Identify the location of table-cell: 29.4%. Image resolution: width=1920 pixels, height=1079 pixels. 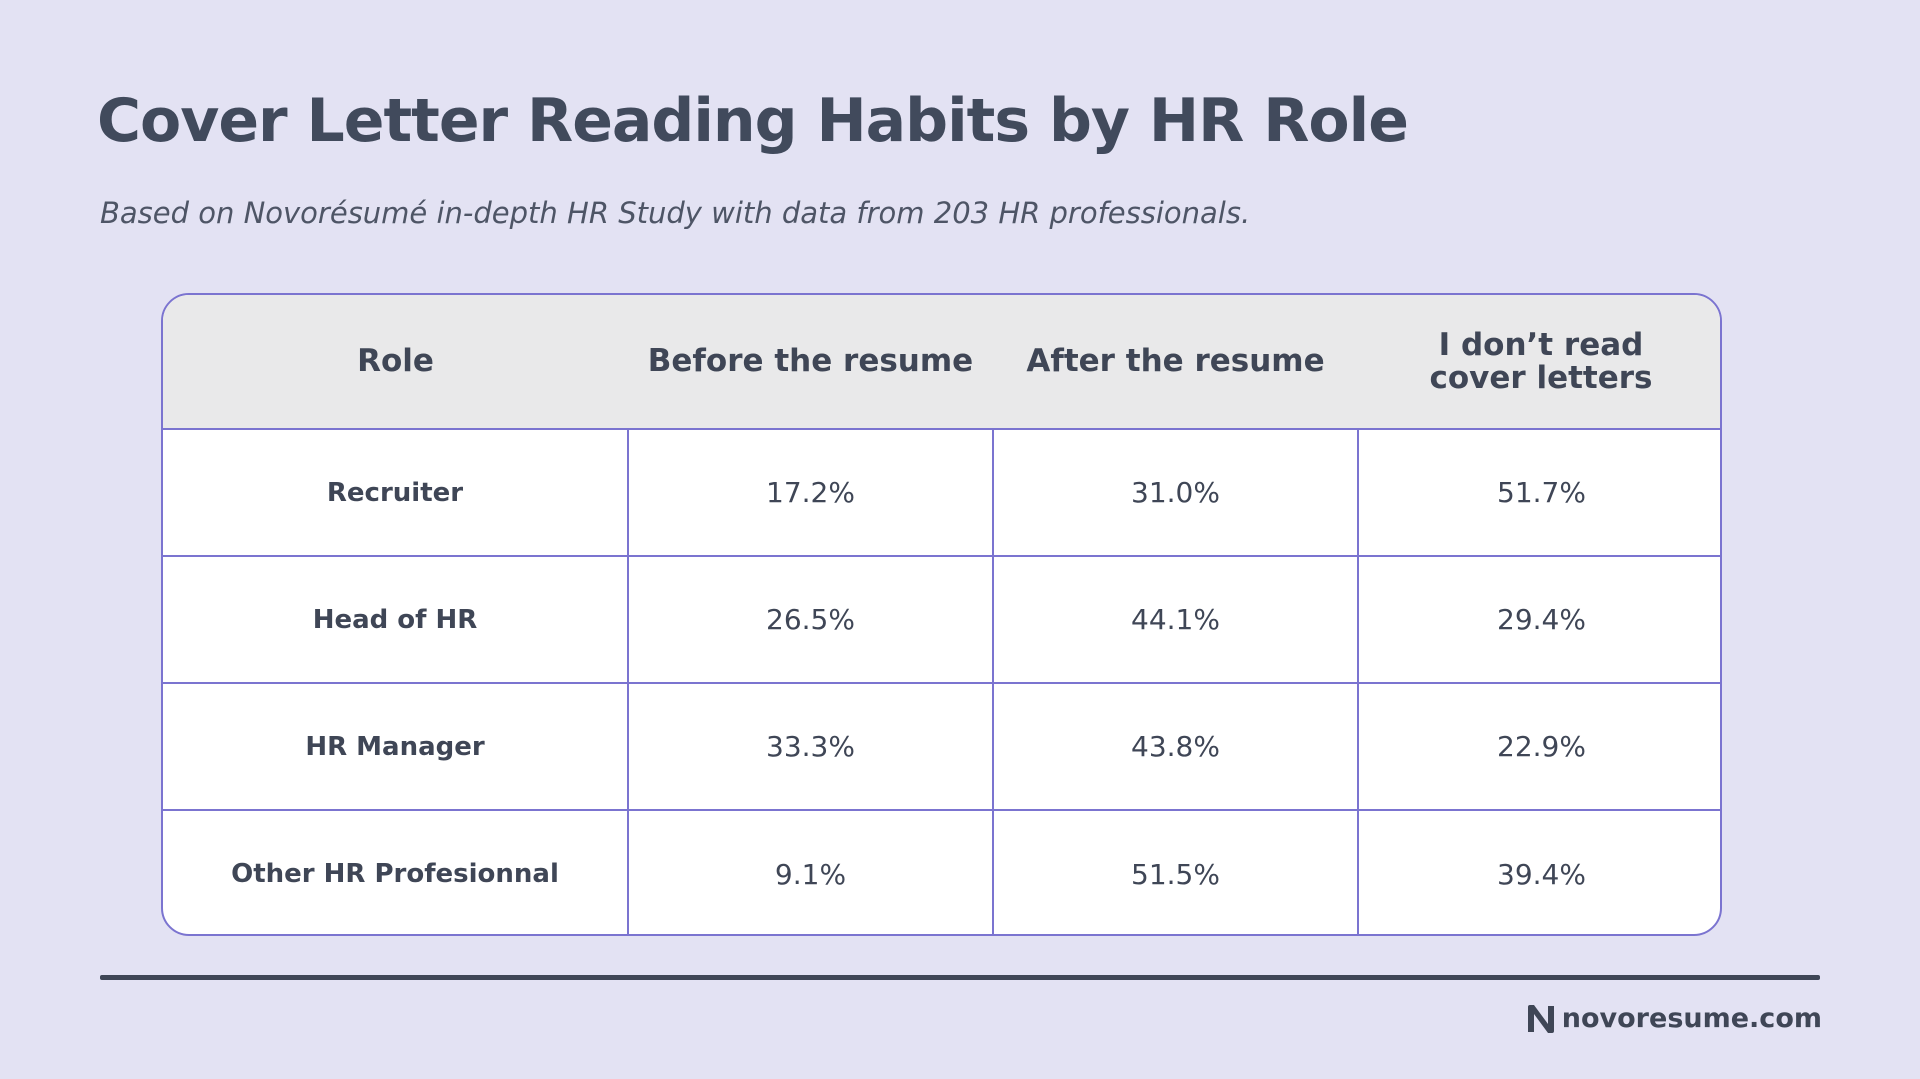
(1538, 619).